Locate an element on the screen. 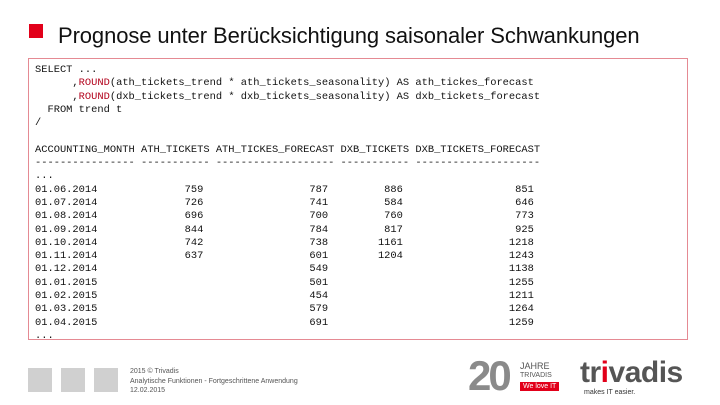 The image size is (720, 405). table-row: 01.06.2014 759 787 886 851 is located at coordinates (284, 189).